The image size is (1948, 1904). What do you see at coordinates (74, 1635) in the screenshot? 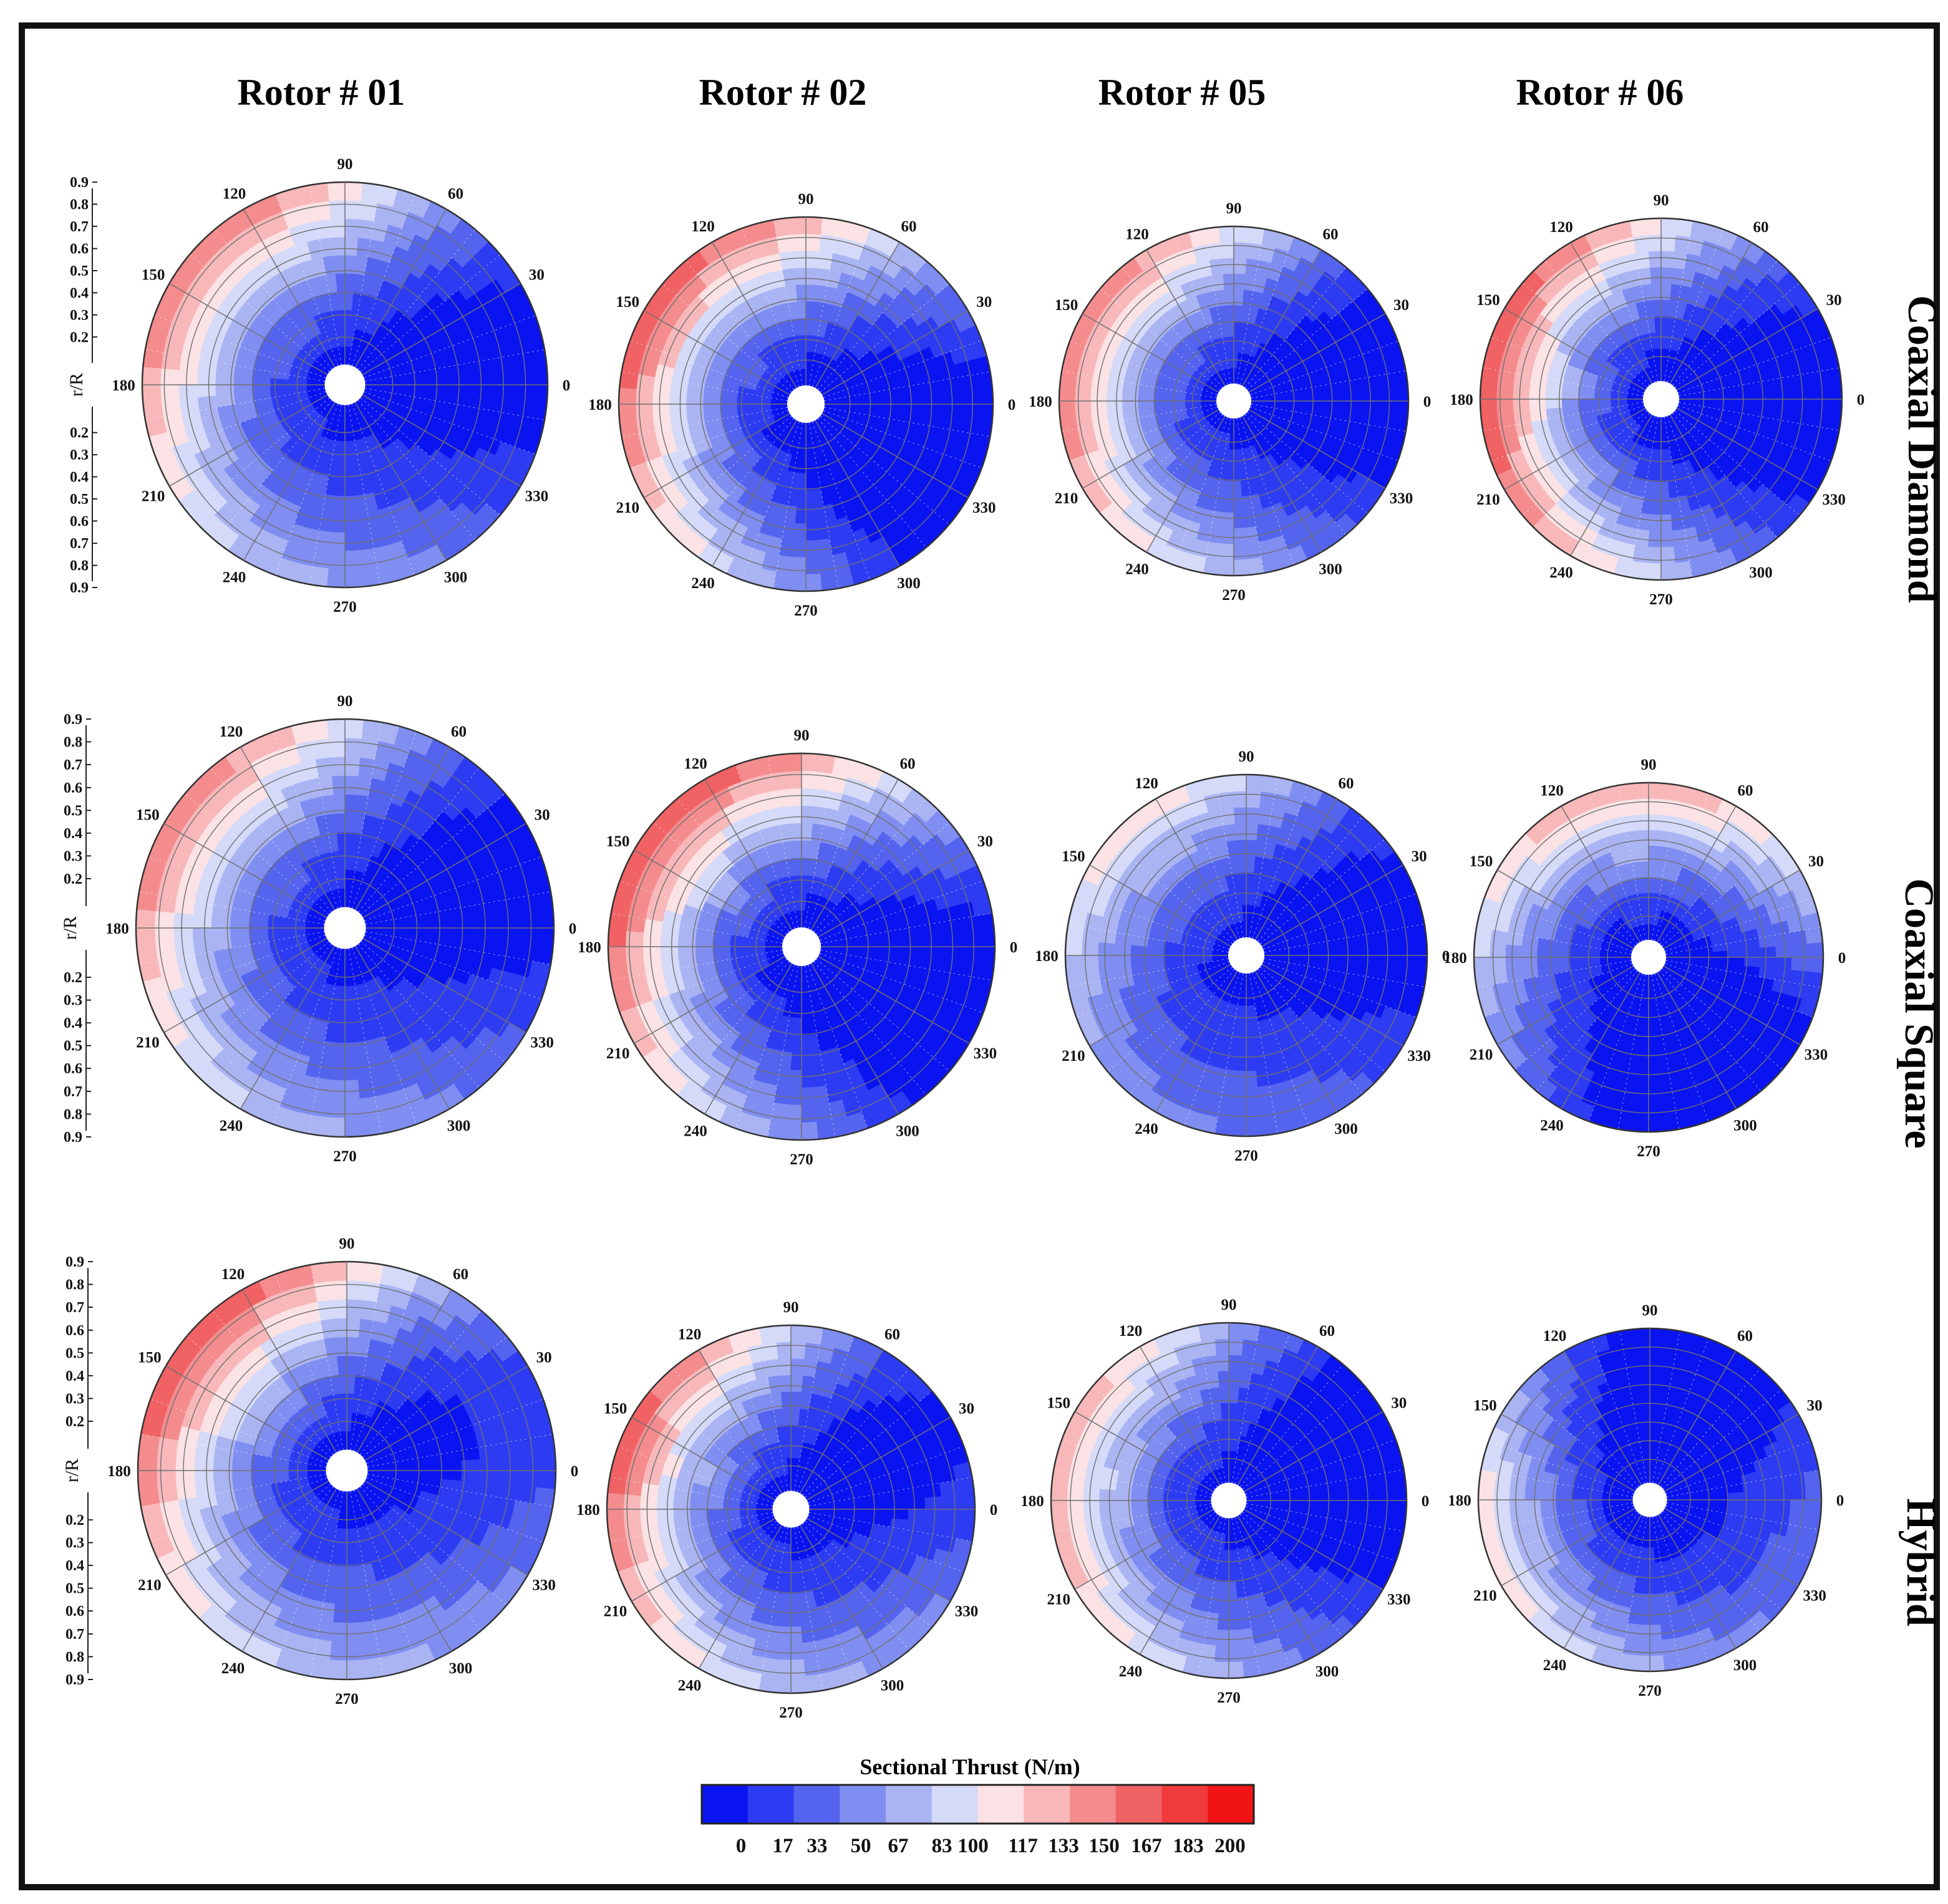
I see `radial-tick-label: 0.7` at bounding box center [74, 1635].